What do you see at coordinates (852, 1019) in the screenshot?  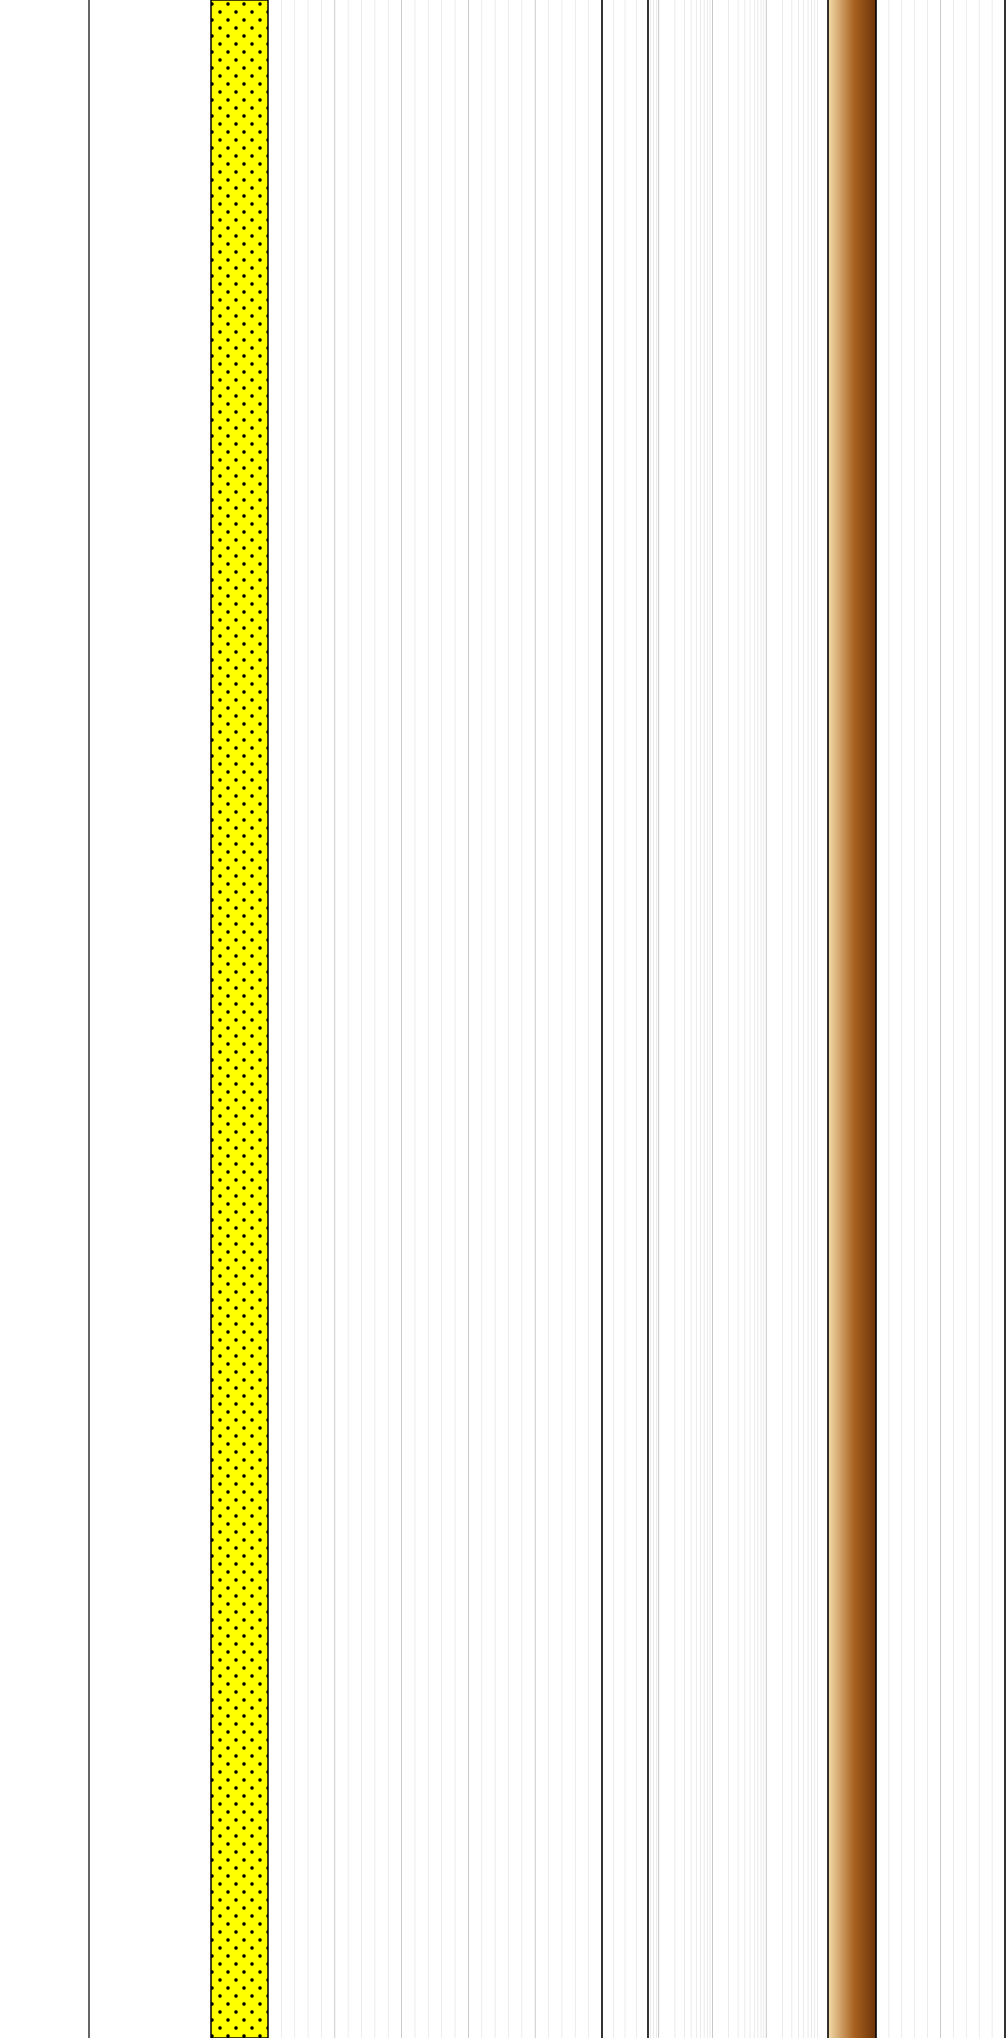 I see `gradient-column` at bounding box center [852, 1019].